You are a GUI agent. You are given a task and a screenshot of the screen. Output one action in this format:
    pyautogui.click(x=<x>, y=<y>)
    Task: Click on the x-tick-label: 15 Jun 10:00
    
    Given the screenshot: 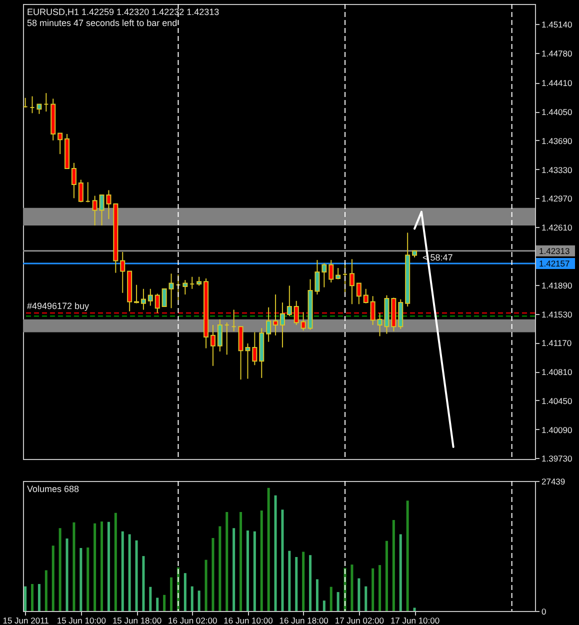 What is the action you would take?
    pyautogui.click(x=81, y=620)
    